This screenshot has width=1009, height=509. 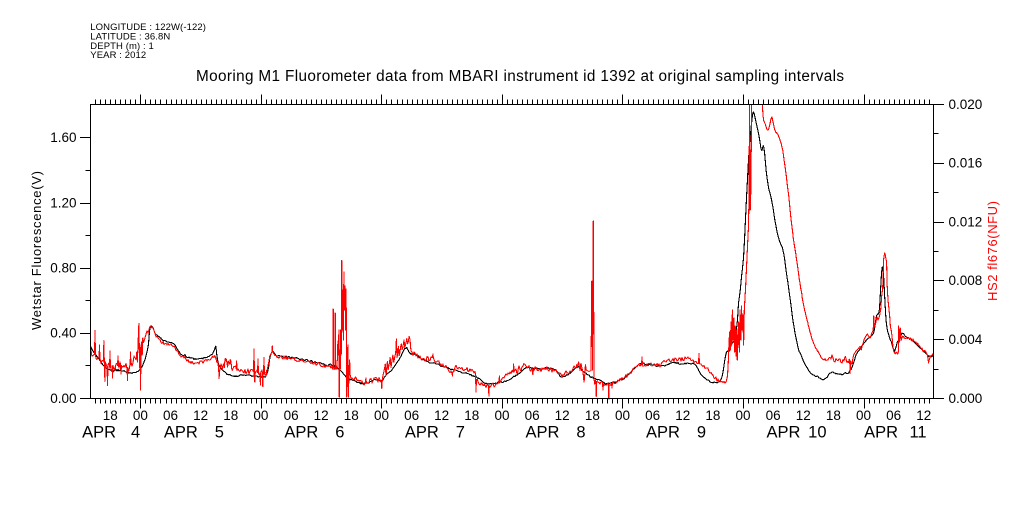 I want to click on svg-text: 1.60, so click(x=63, y=137).